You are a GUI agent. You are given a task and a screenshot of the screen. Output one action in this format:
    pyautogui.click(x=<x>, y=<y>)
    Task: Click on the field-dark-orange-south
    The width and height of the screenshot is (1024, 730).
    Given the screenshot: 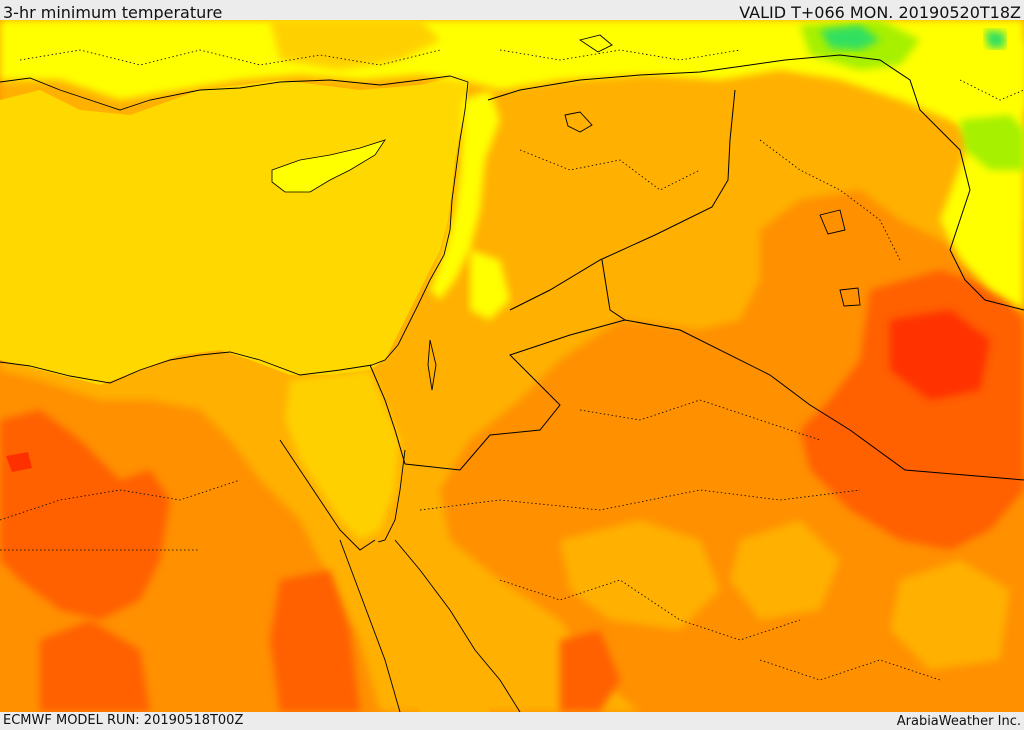 What is the action you would take?
    pyautogui.click(x=95, y=666)
    